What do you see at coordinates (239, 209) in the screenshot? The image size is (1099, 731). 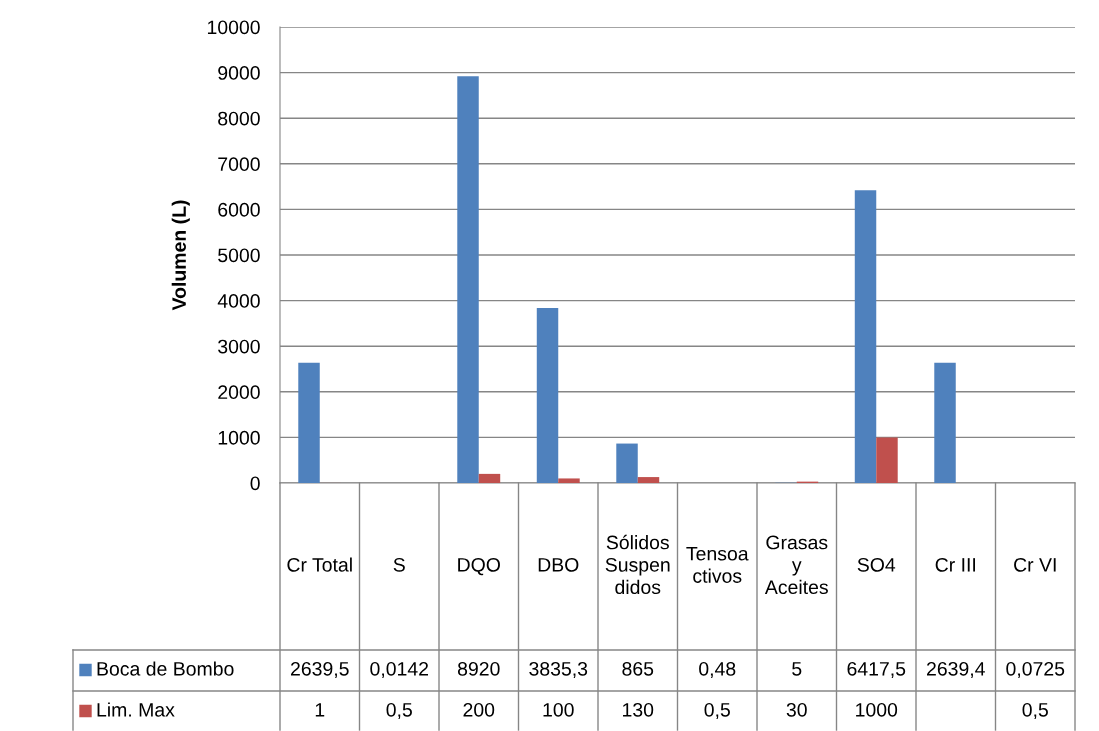 I see `y-tick-label: 6000` at bounding box center [239, 209].